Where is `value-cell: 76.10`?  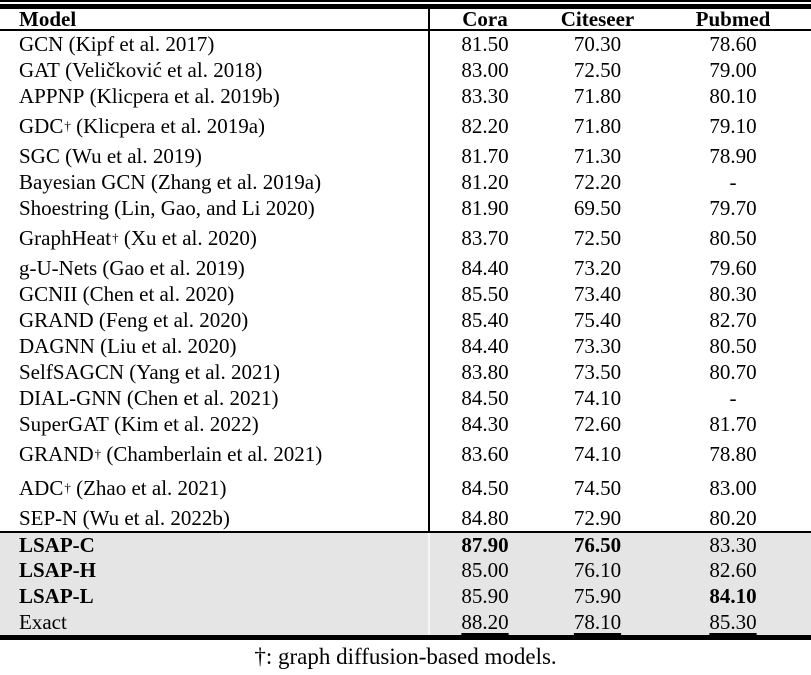
value-cell: 76.10 is located at coordinates (597, 569).